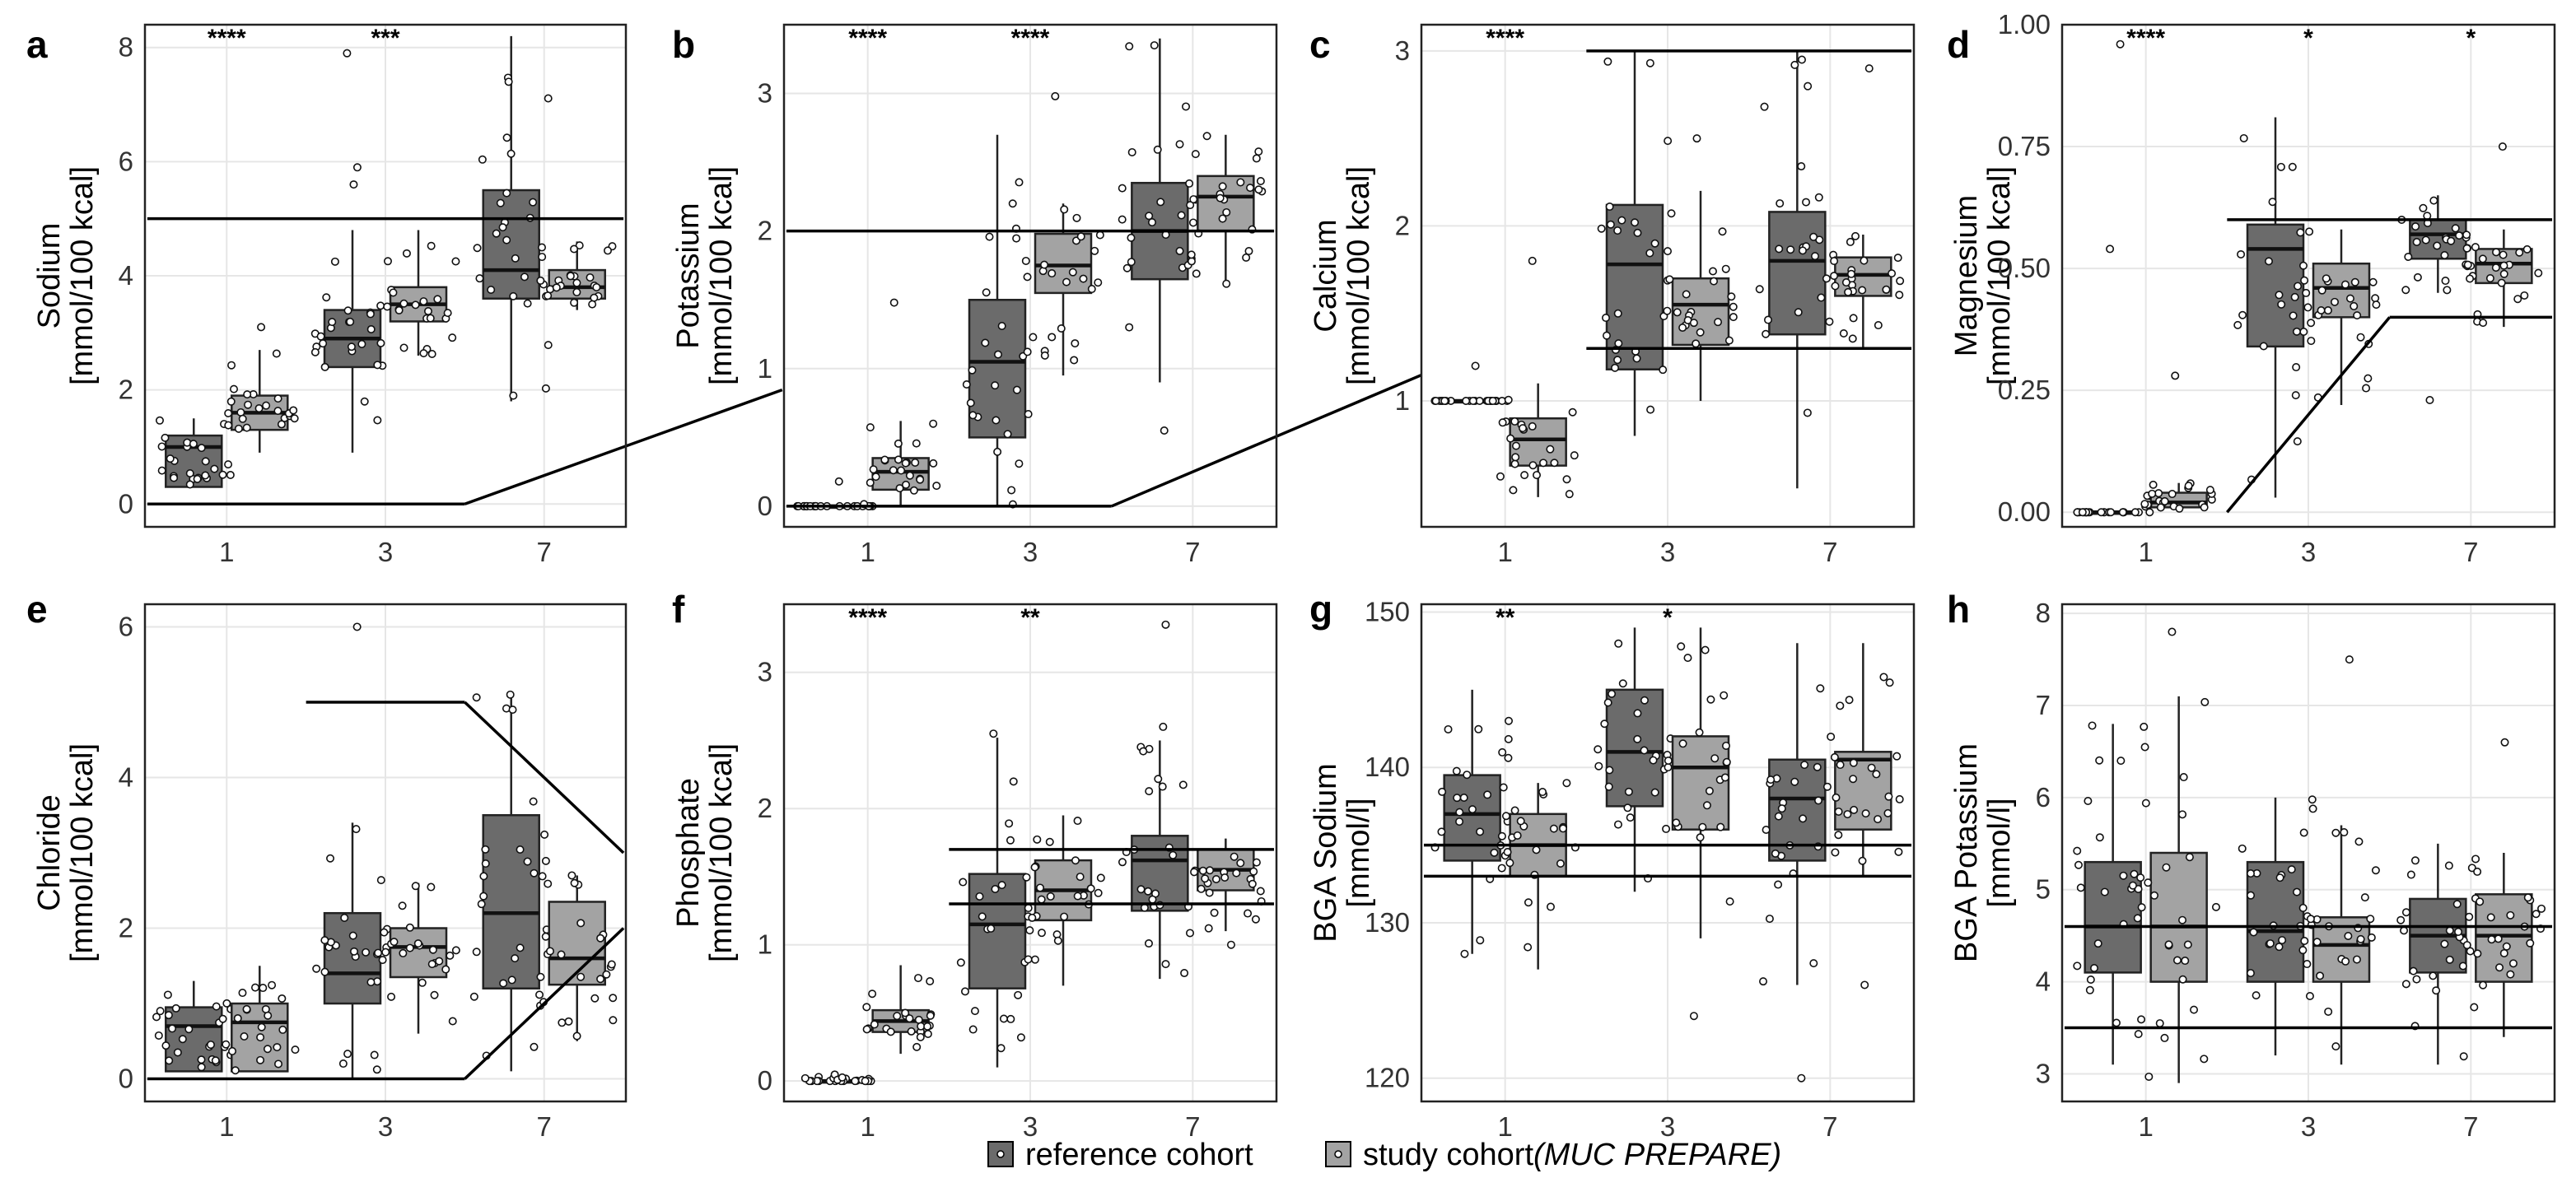 The image size is (2576, 1192). I want to click on y-tick-label: 1, so click(1402, 400).